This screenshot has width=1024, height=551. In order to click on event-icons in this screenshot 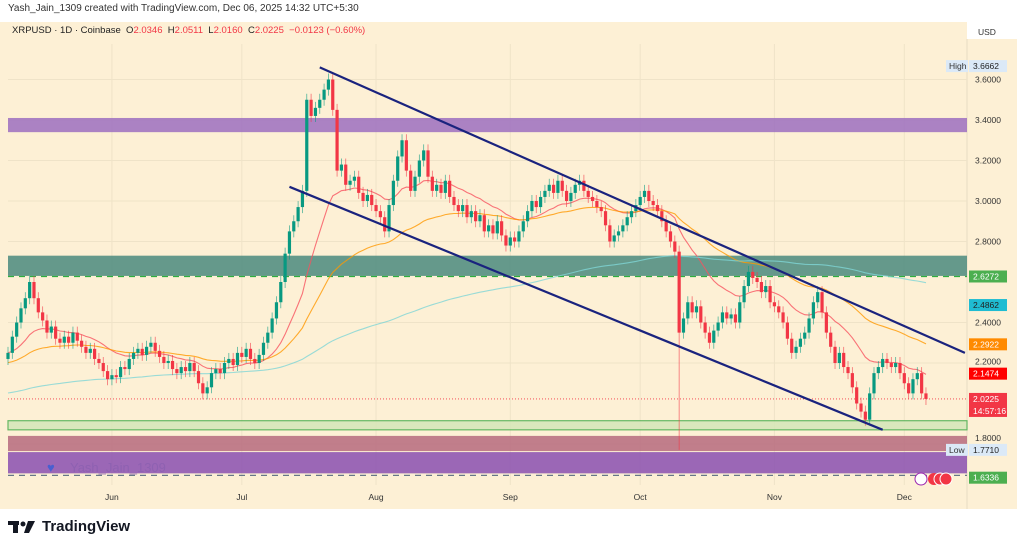, I will do `click(933, 479)`.